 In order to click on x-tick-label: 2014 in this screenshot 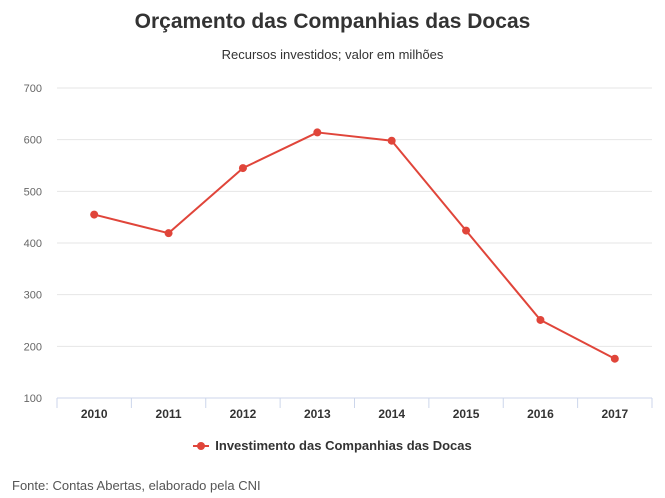, I will do `click(391, 414)`.